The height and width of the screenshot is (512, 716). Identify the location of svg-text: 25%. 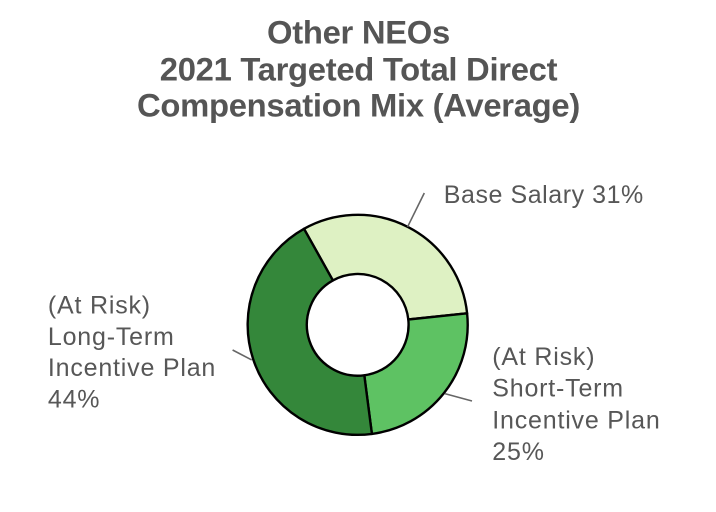
(518, 452).